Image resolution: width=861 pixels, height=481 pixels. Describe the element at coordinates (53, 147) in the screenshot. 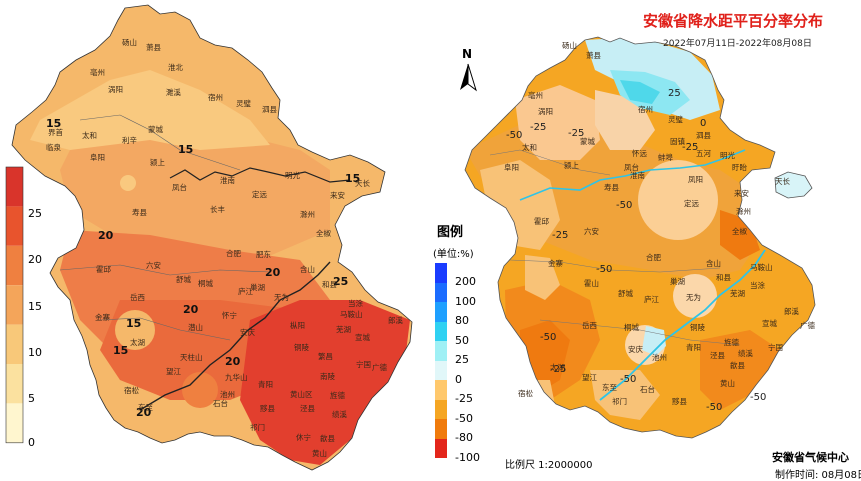

I see `place-label: 临泉` at that location.